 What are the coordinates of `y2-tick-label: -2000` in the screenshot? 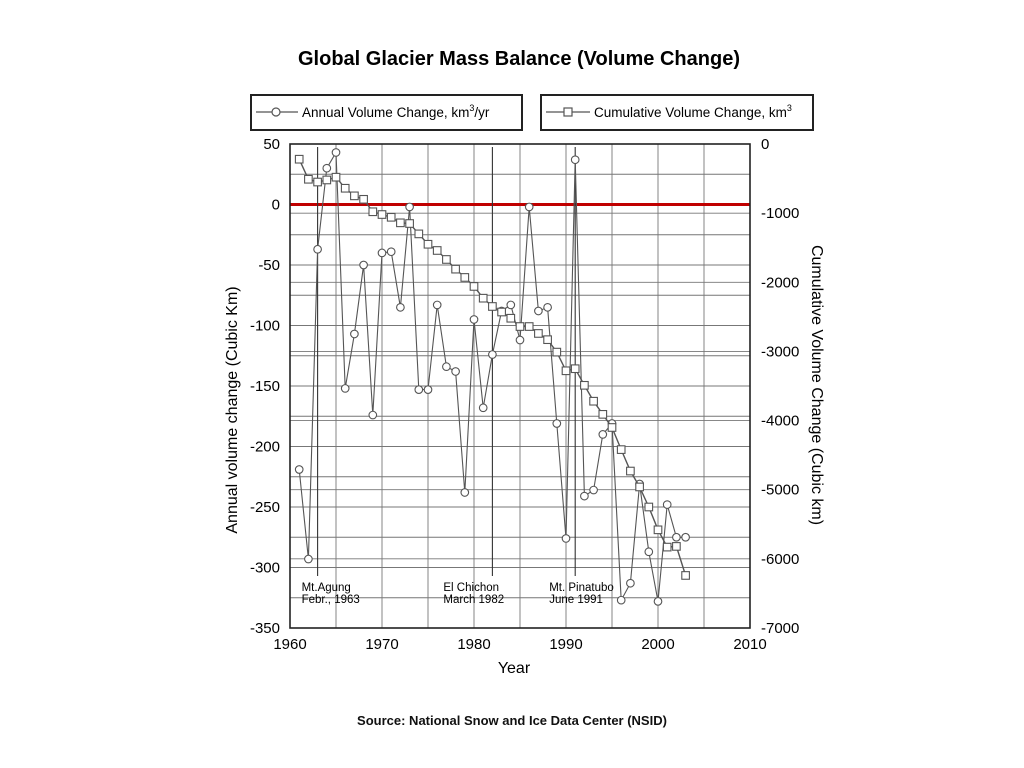 It's located at (780, 282).